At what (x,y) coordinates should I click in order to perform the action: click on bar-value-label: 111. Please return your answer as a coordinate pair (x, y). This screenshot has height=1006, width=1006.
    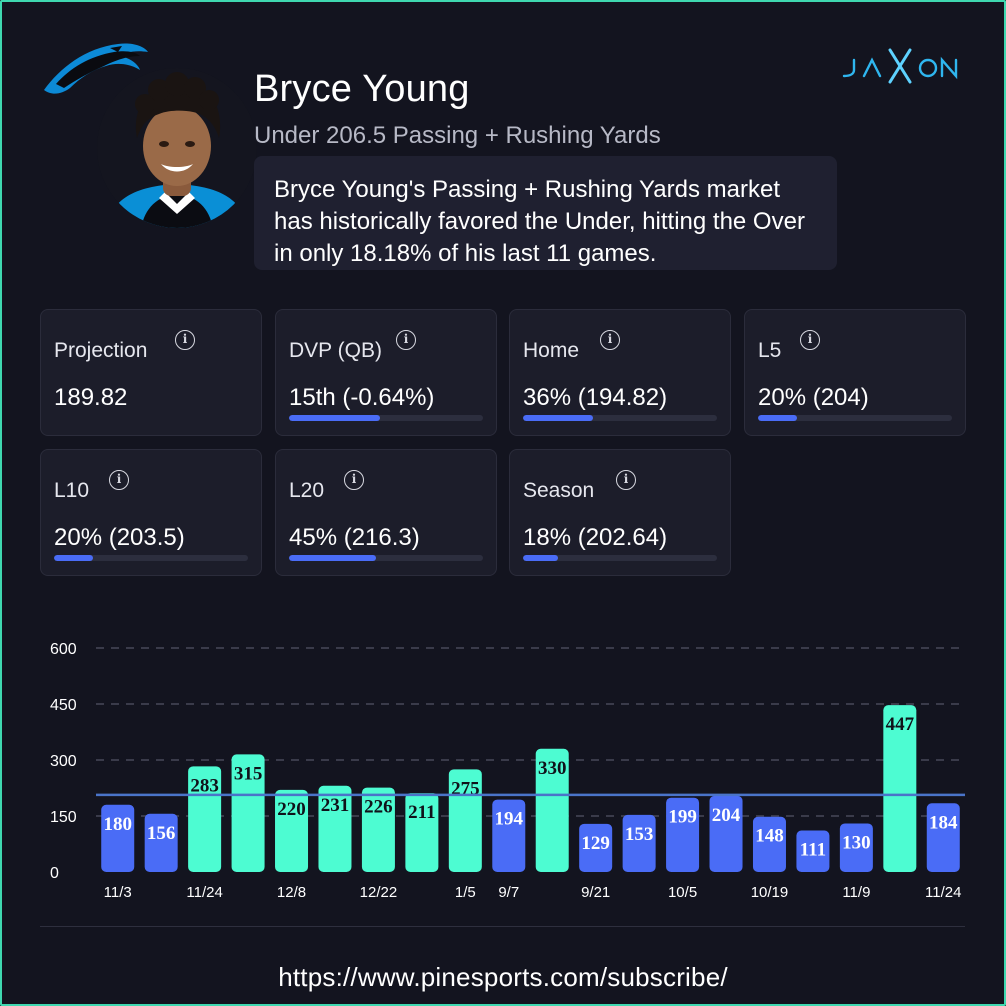
    Looking at the image, I should click on (813, 850).